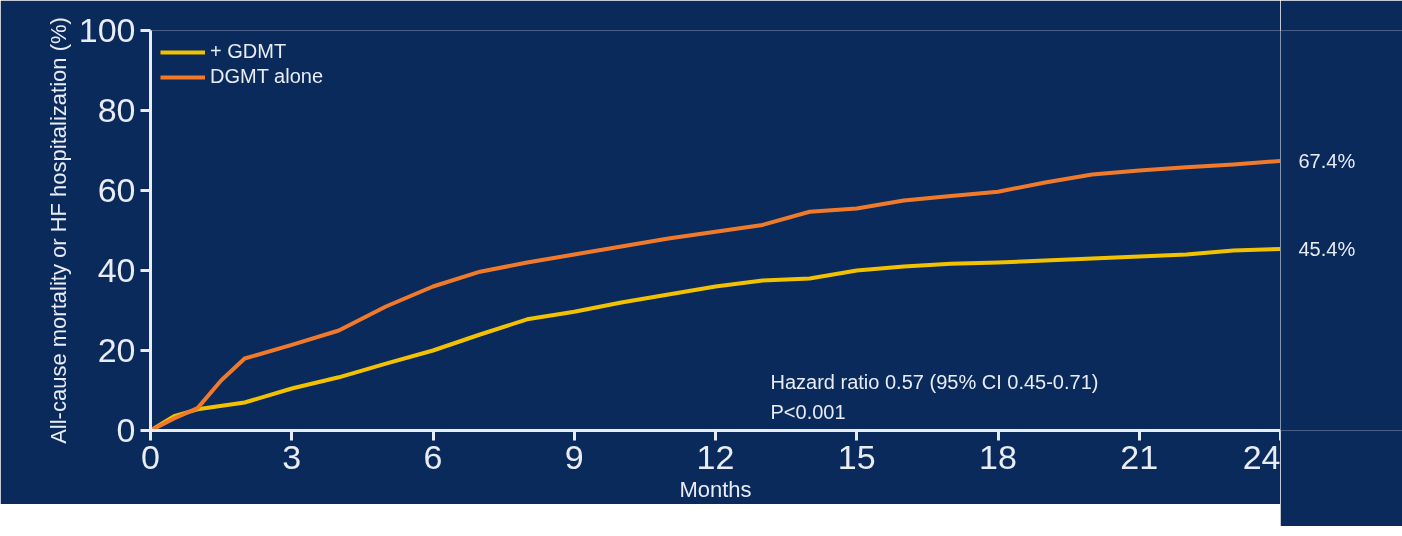 The image size is (1402, 536). I want to click on legend-label: + GDMT, so click(248, 51).